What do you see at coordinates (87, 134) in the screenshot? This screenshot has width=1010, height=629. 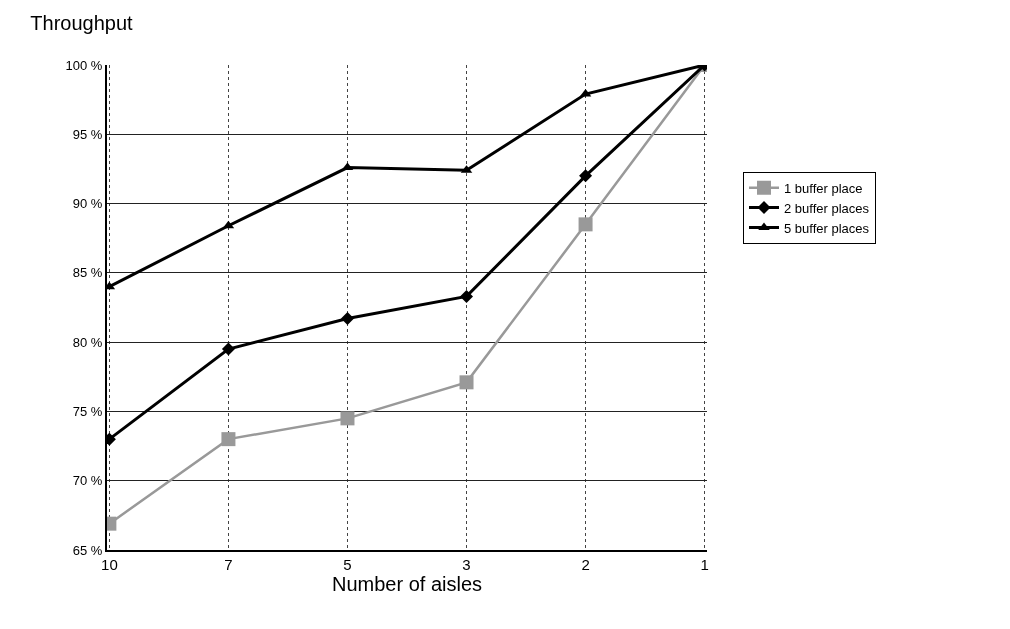 I see `y-tick-label: 95 %` at bounding box center [87, 134].